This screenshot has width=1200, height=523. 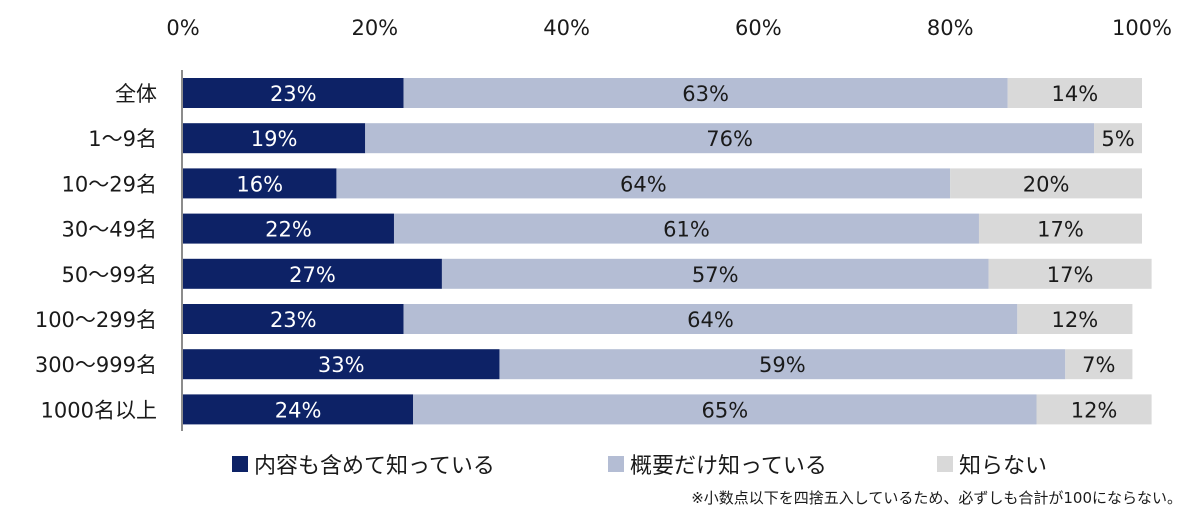 I want to click on data-label: 5%, so click(x=1117, y=139).